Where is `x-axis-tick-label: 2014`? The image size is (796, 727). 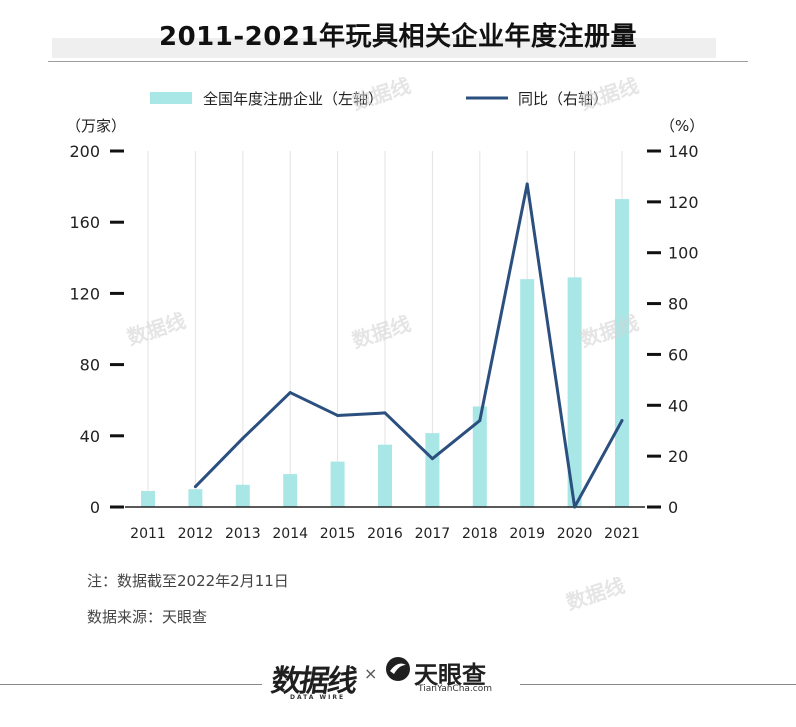
x-axis-tick-label: 2014 is located at coordinates (290, 534).